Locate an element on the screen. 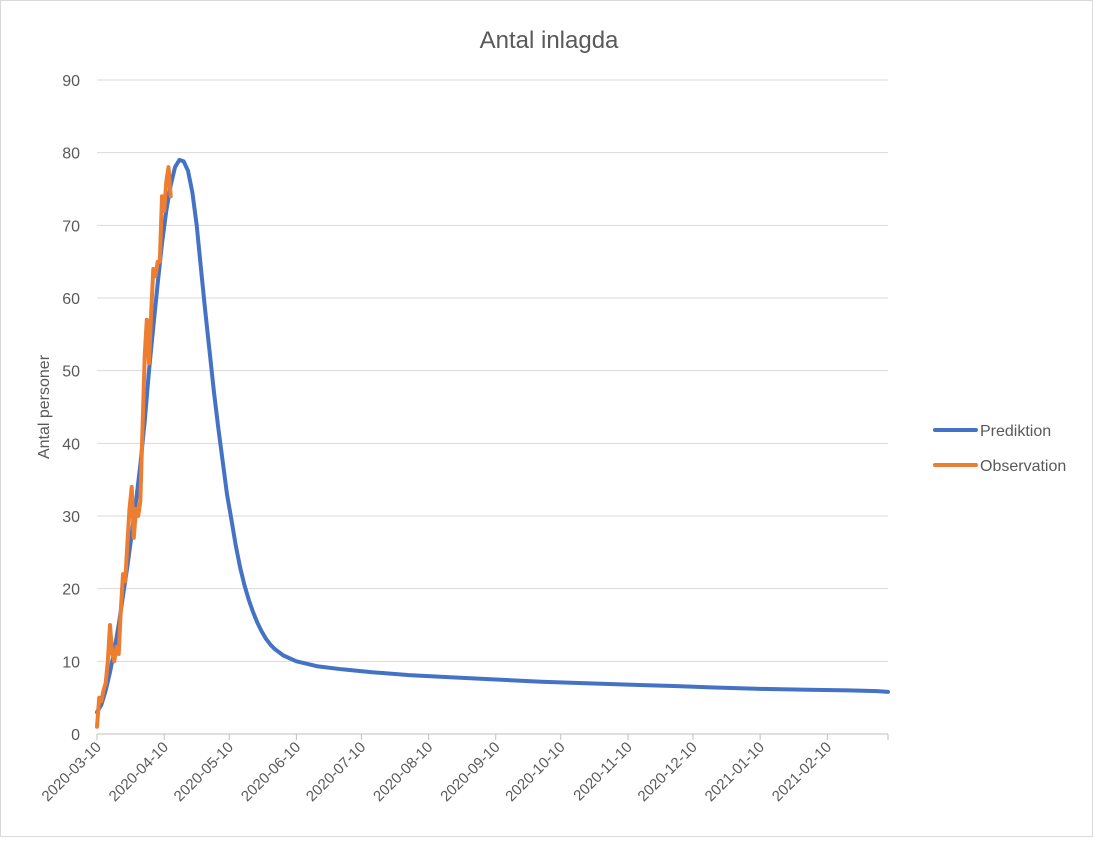 This screenshot has height=841, width=1093. y-tick-label: 30 is located at coordinates (71, 517).